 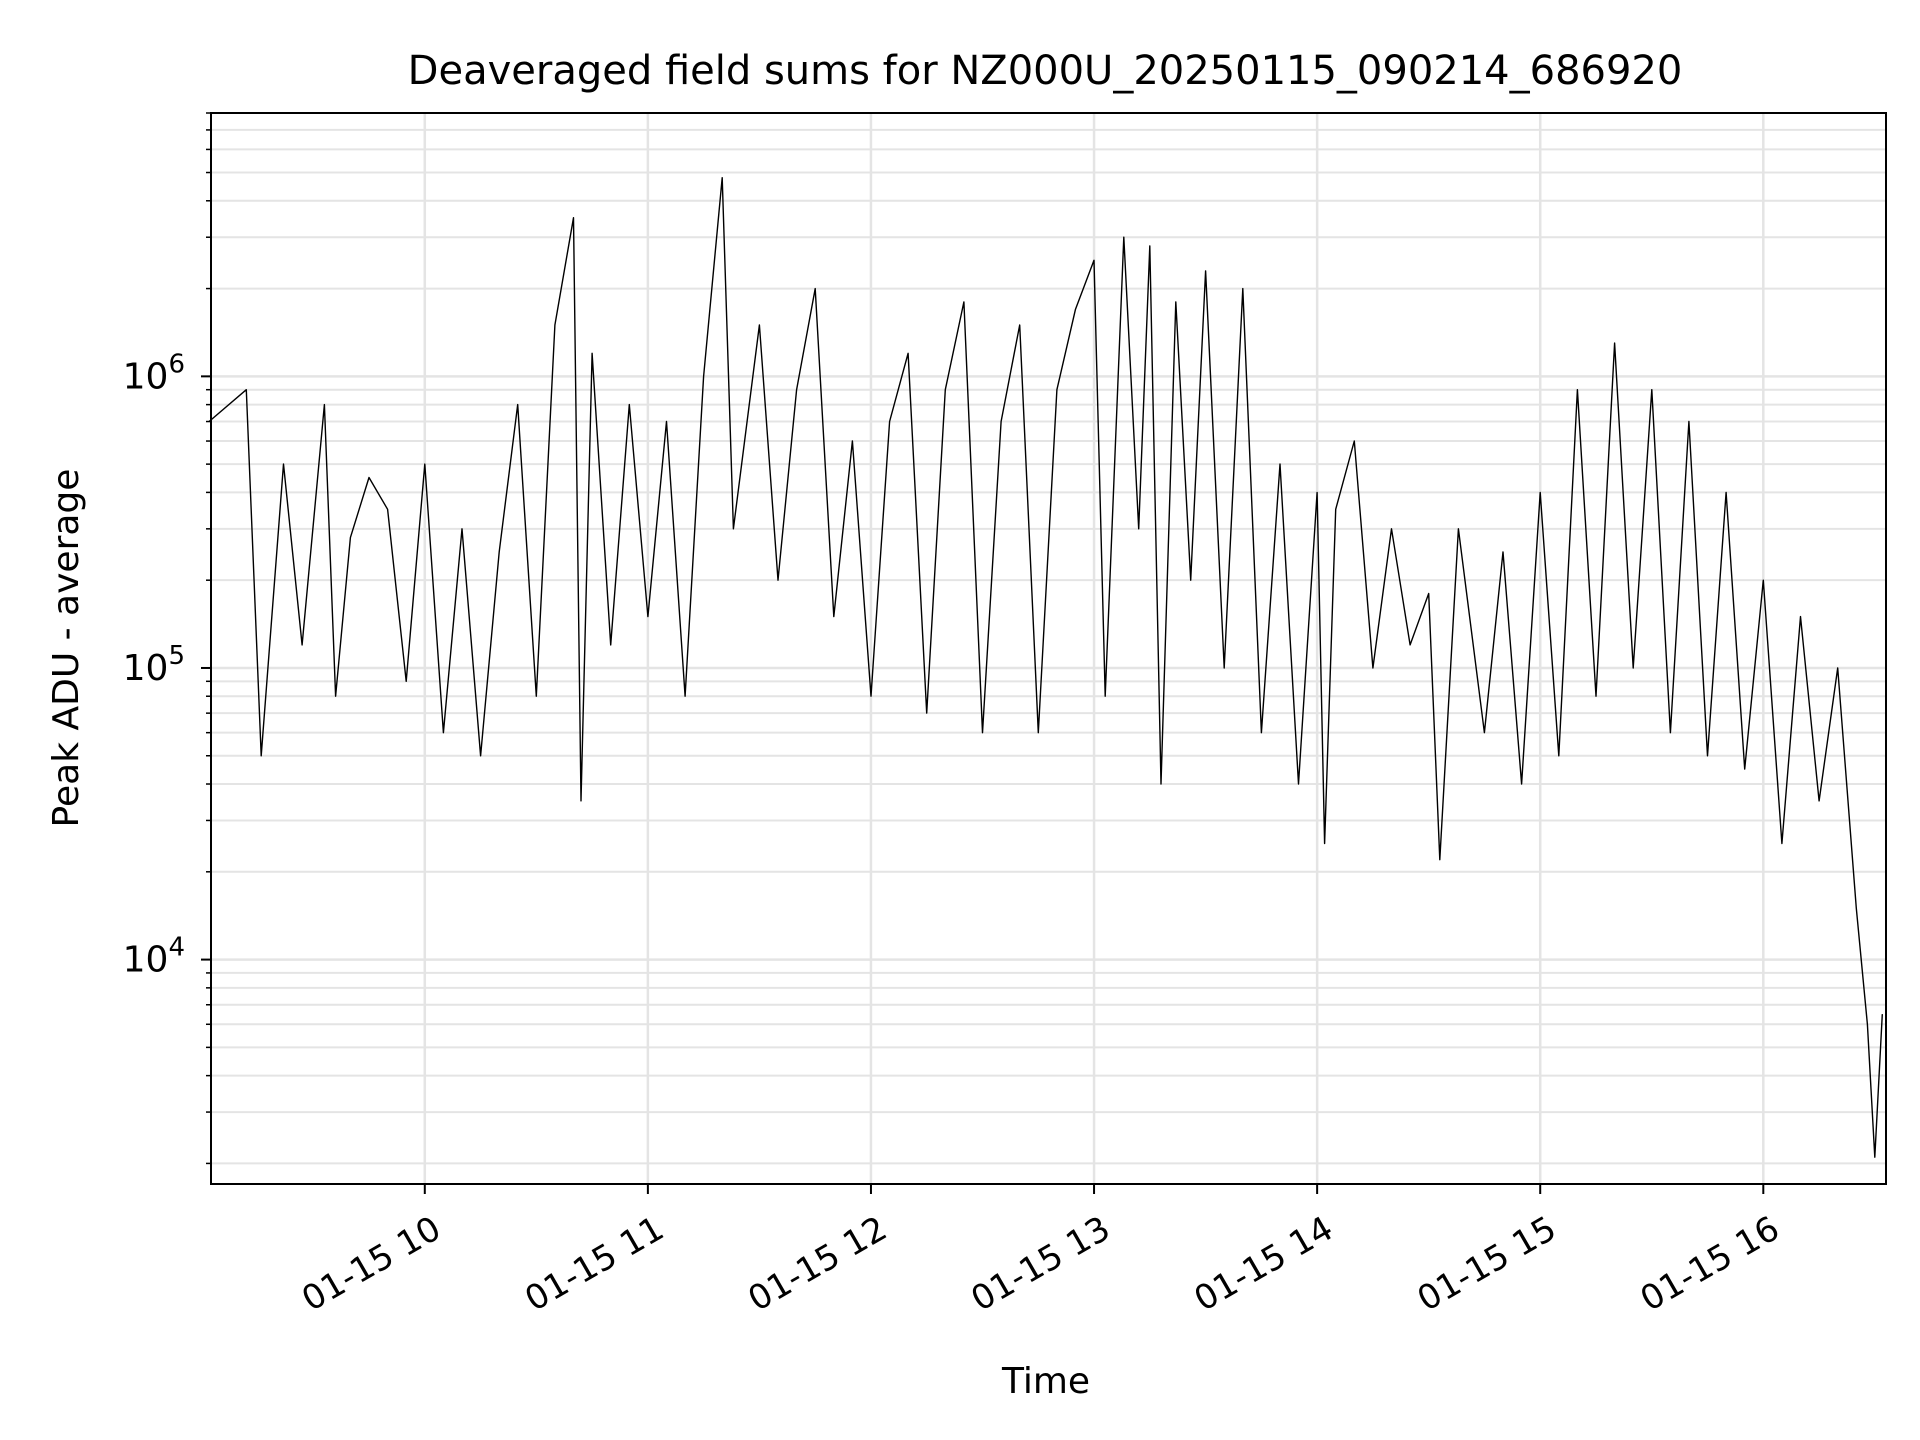 I want to click on y-axis-label: Peak ADU - average, so click(x=66, y=648).